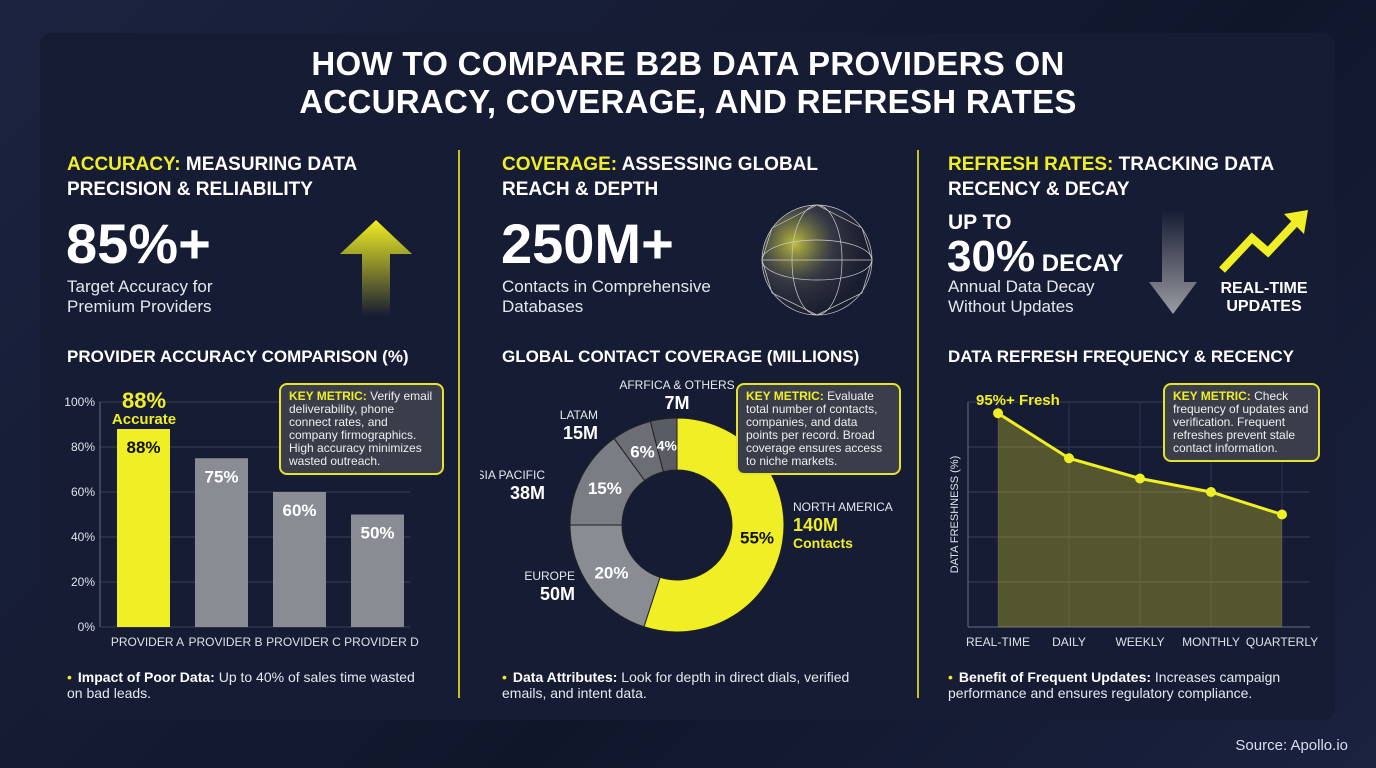  What do you see at coordinates (660, 177) in the screenshot?
I see `coverage-heading: COVERAGE: ASSESSING GLOBAL REACH & DEPTH` at bounding box center [660, 177].